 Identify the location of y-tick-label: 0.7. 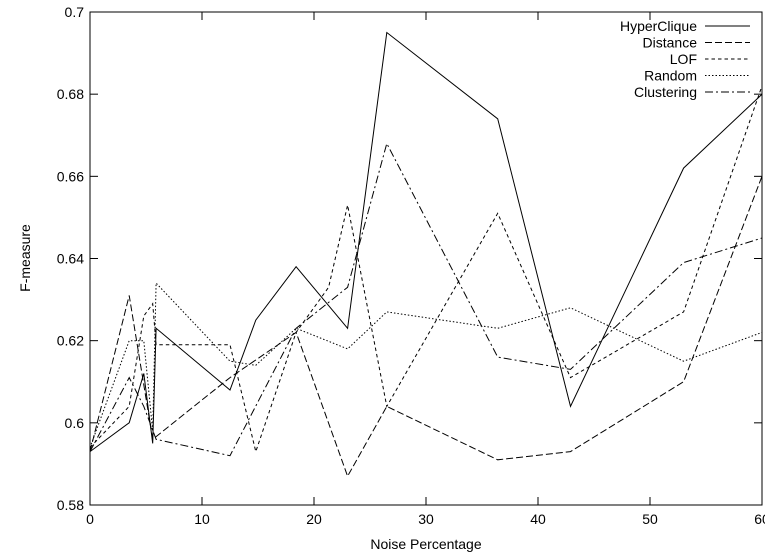
(75, 12).